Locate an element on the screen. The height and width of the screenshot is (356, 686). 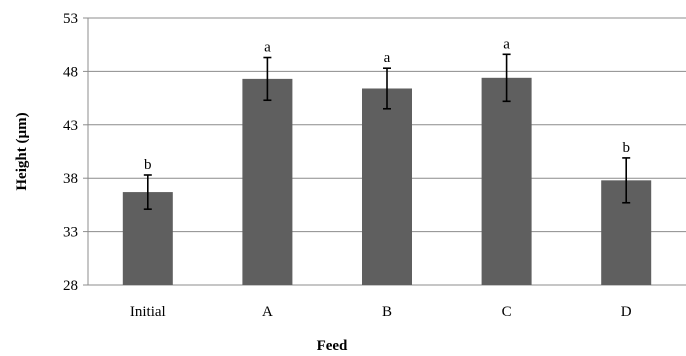
y-axis-title: Height (µm) is located at coordinates (22, 151).